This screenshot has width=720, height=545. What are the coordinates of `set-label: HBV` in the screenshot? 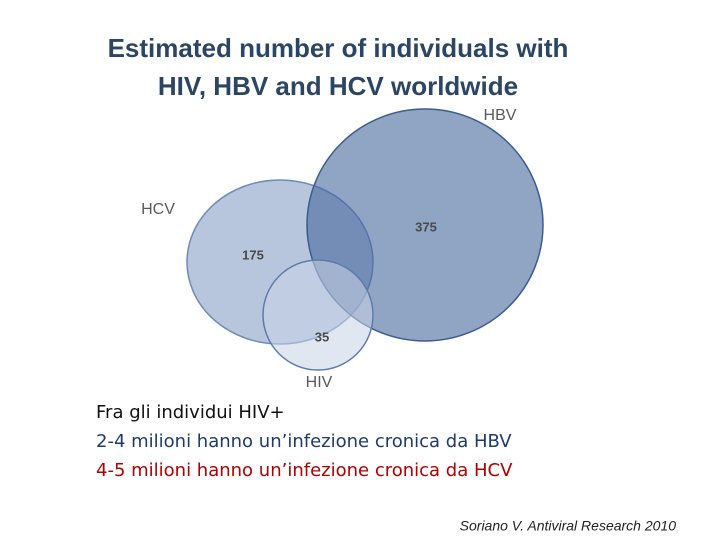 It's located at (500, 115).